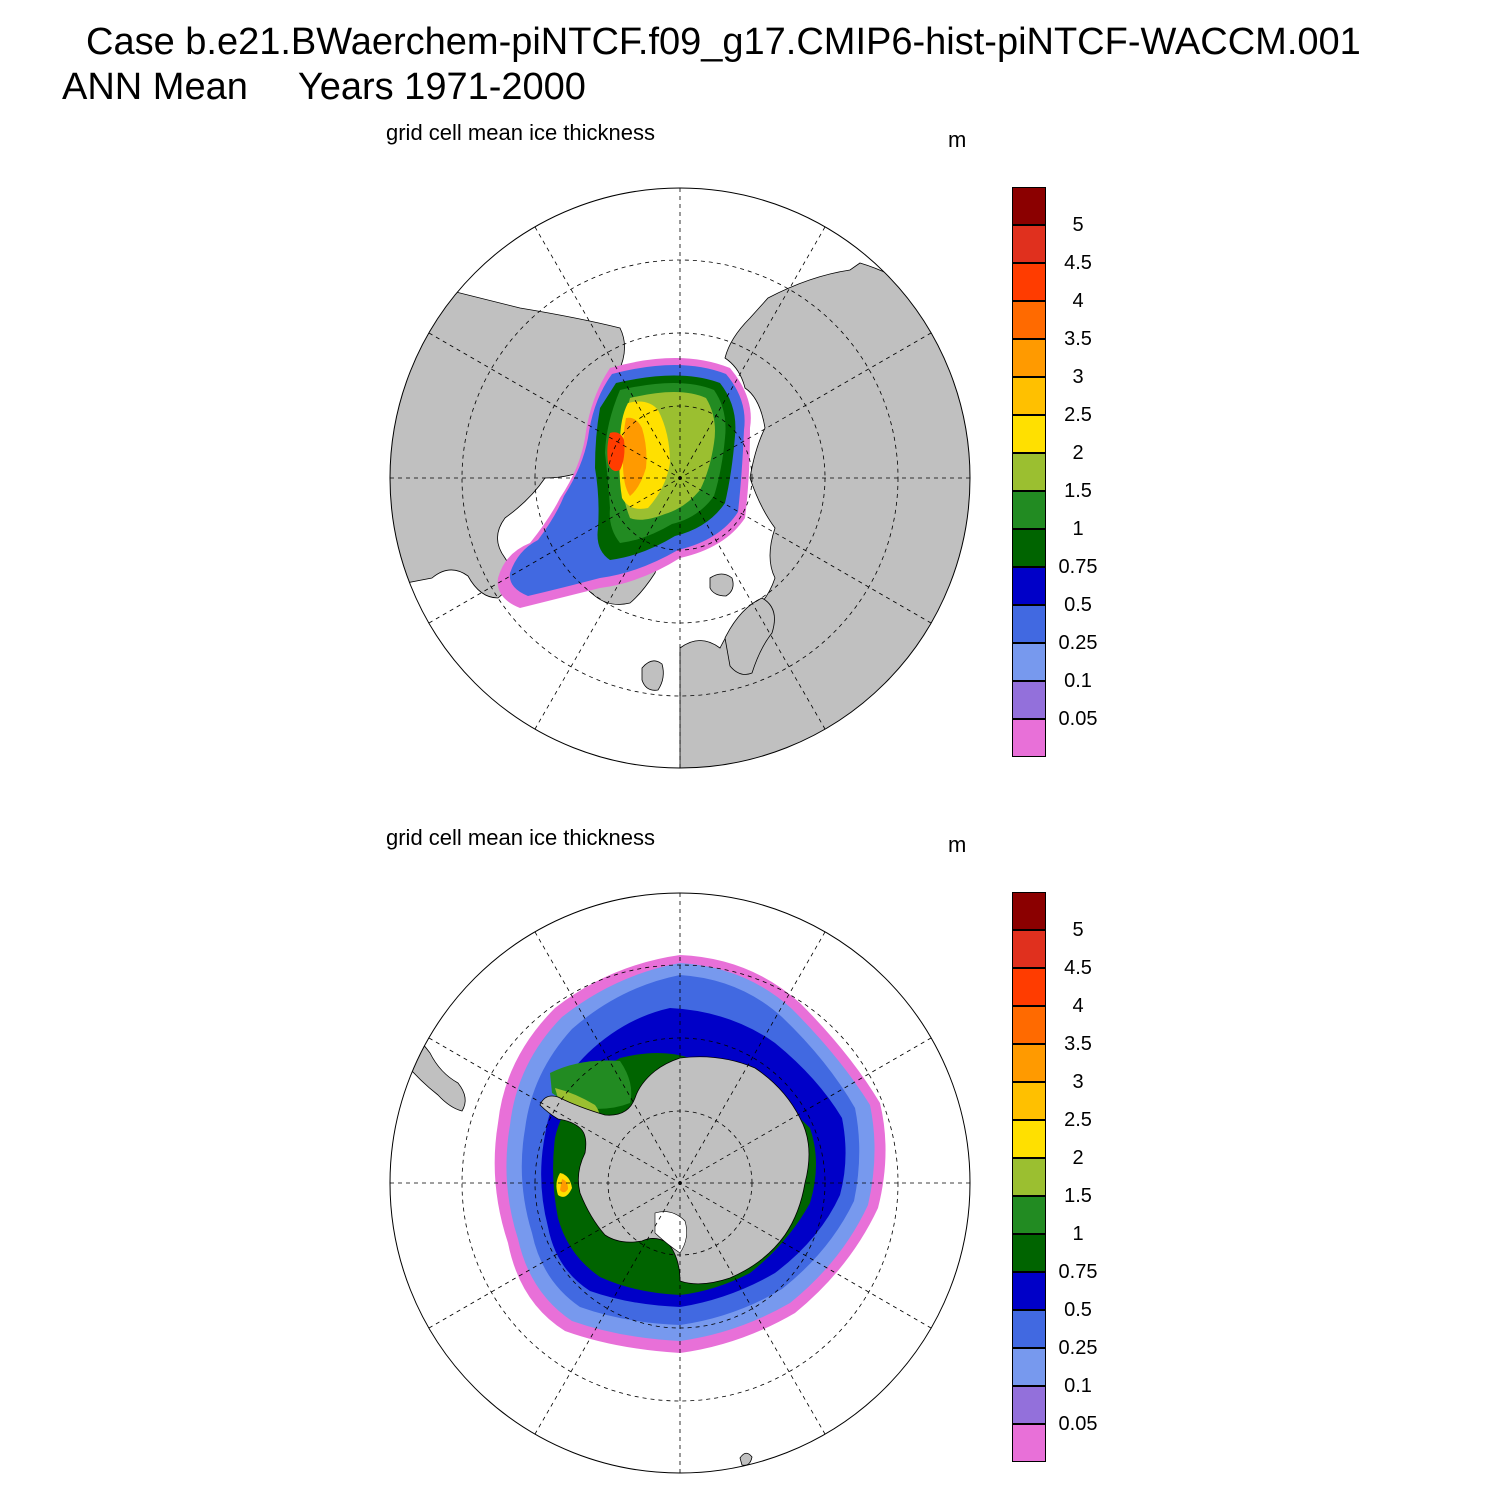 The height and width of the screenshot is (1500, 1500). Describe the element at coordinates (957, 844) in the screenshot. I see `sh-units-label: m` at that location.